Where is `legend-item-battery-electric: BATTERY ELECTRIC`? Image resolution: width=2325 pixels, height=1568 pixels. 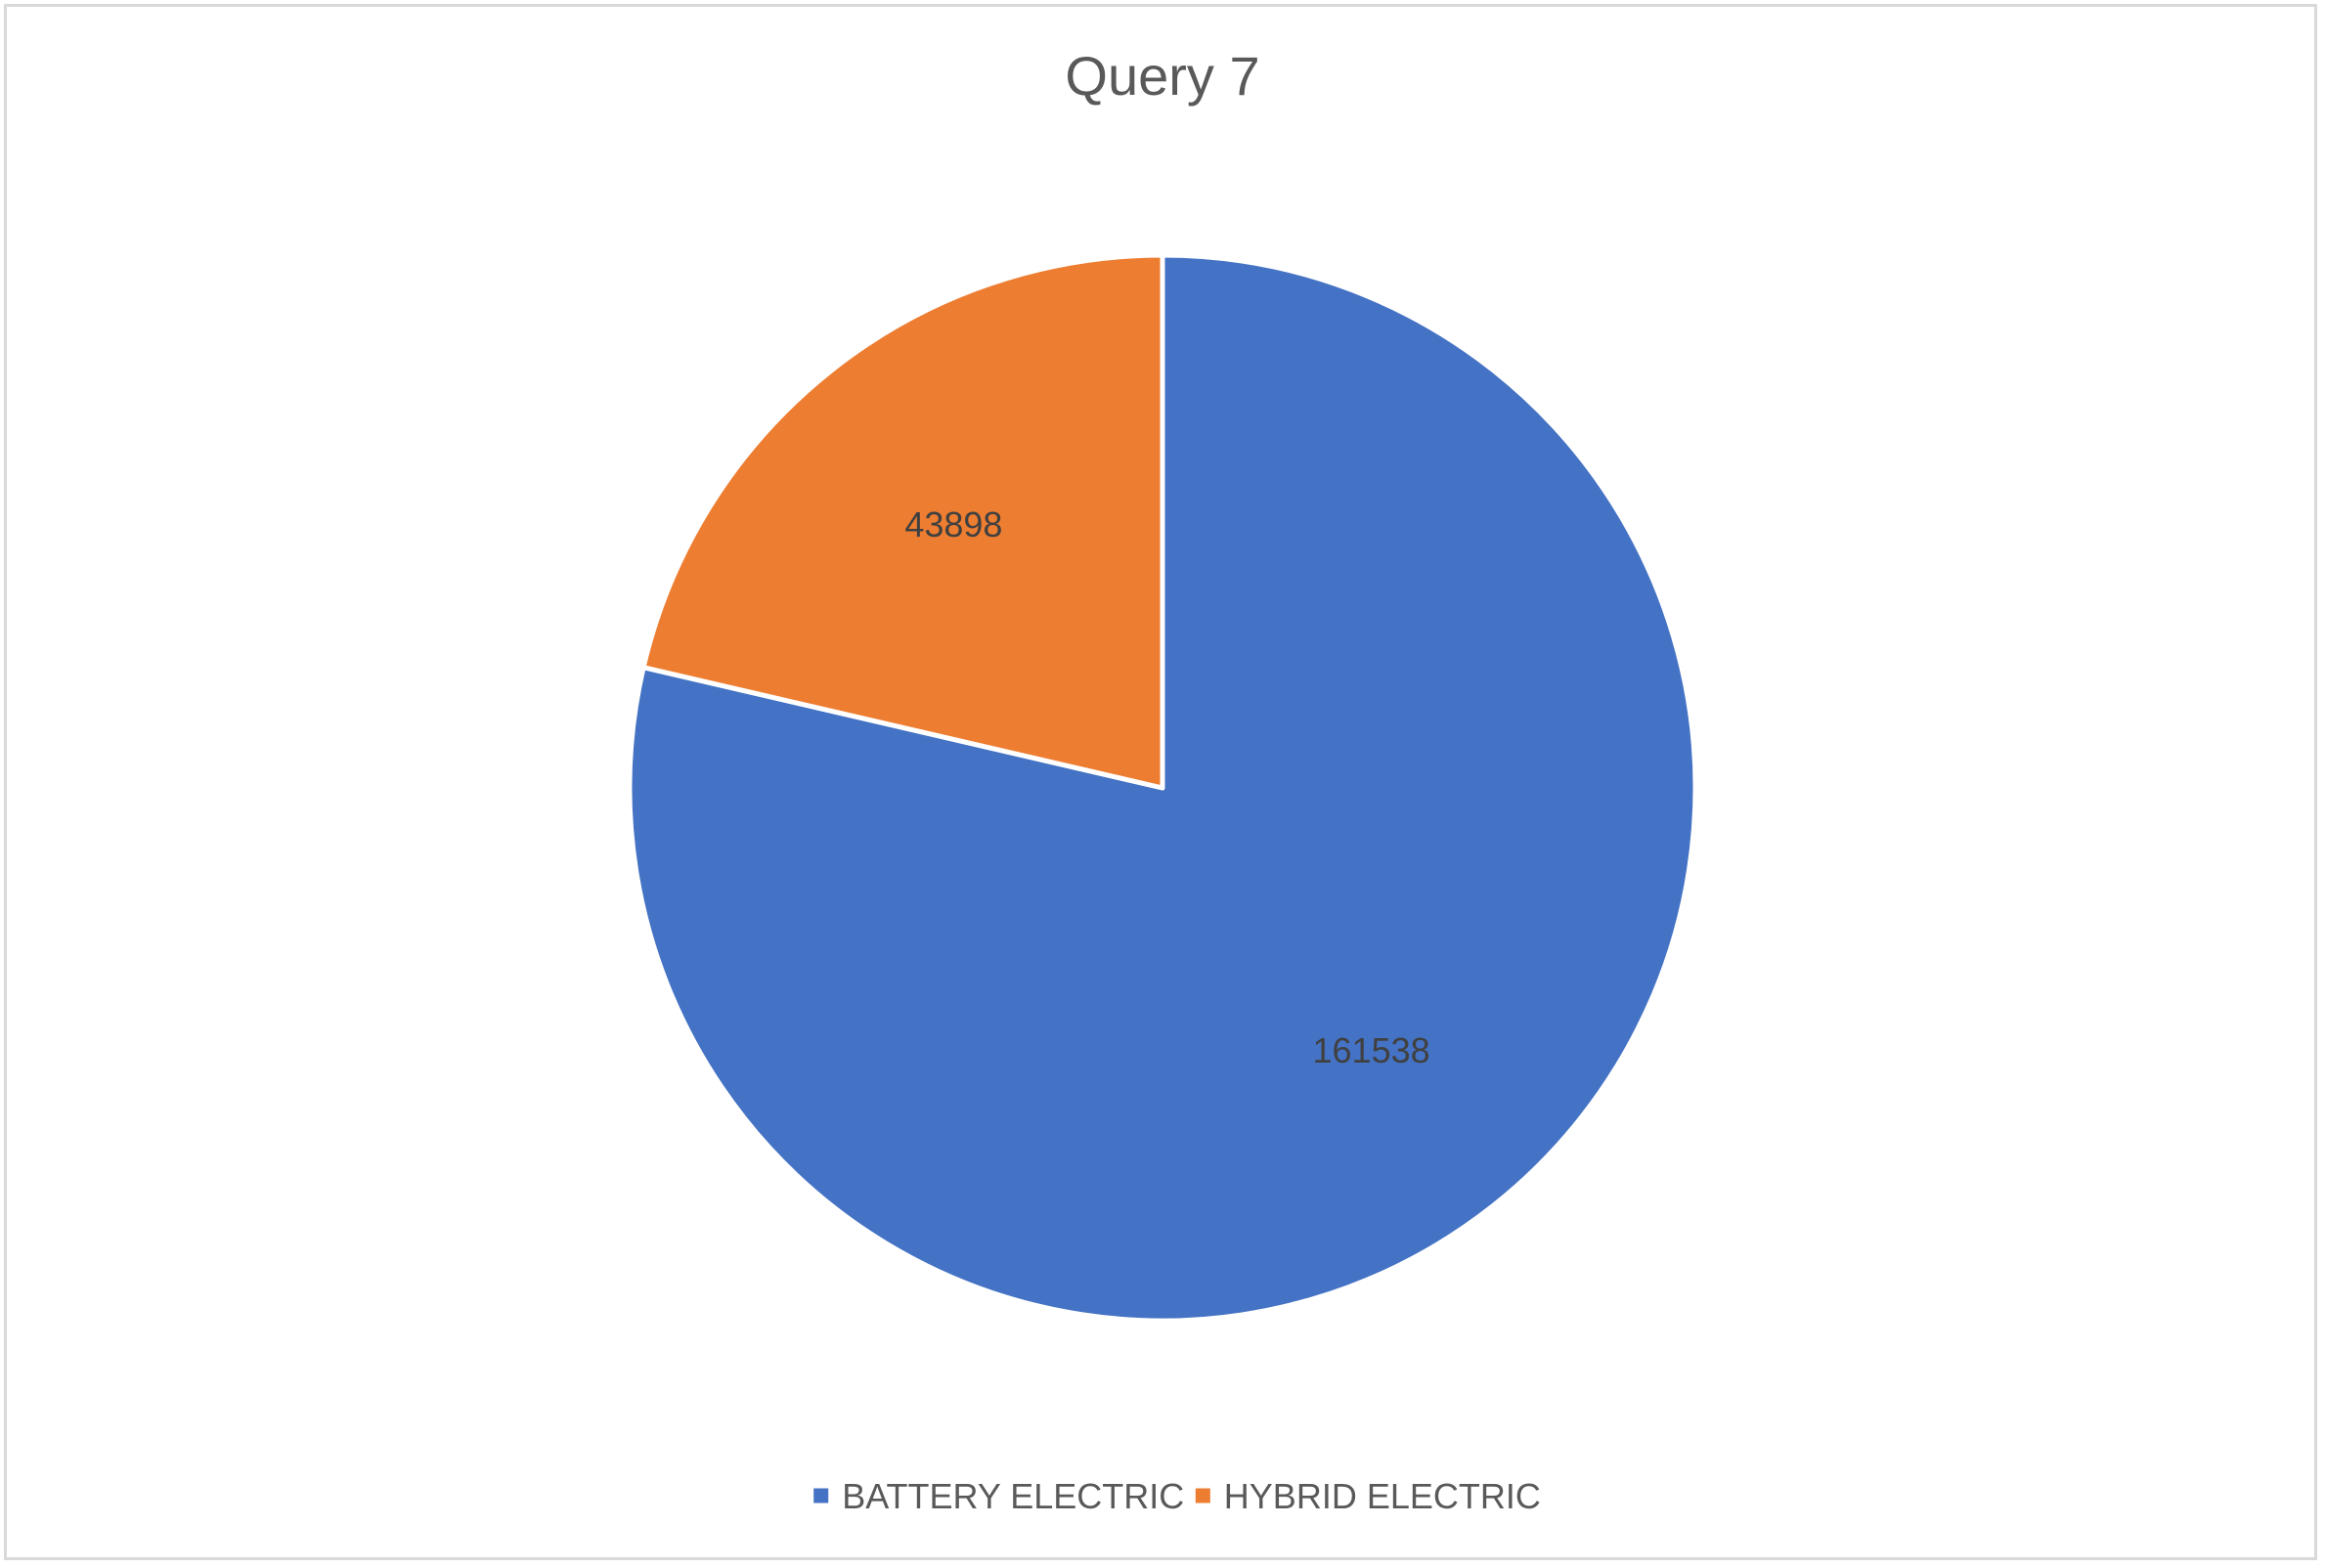
legend-item-battery-electric: BATTERY ELECTRIC is located at coordinates (998, 1496).